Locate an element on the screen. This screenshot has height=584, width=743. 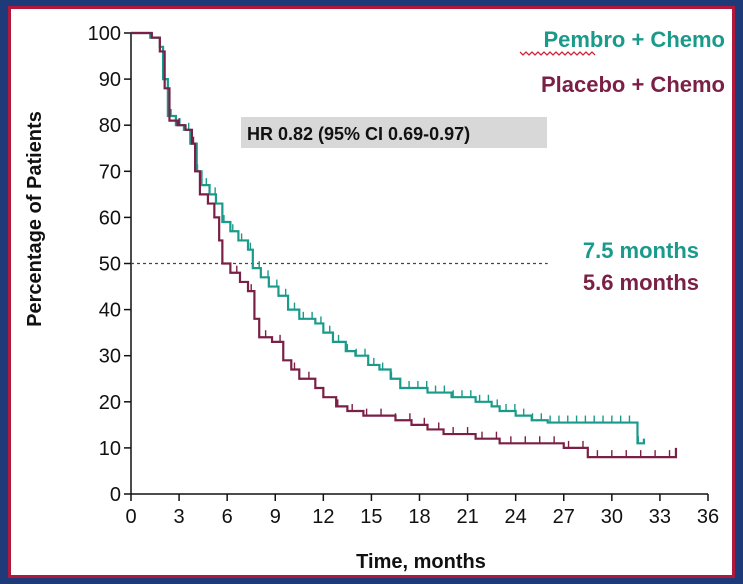
y-tick-label: 20 is located at coordinates (110, 403).